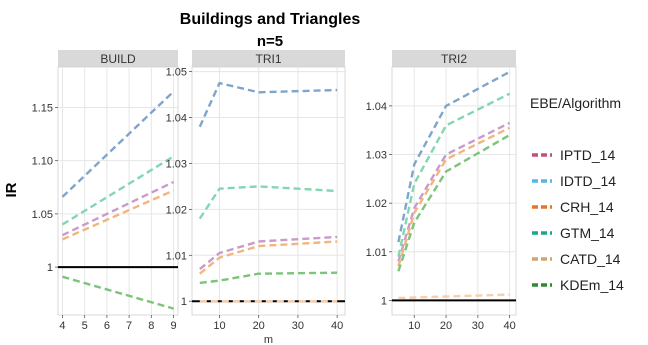 The height and width of the screenshot is (345, 648). Describe the element at coordinates (42, 108) in the screenshot. I see `y-tick-label: 1.15` at that location.